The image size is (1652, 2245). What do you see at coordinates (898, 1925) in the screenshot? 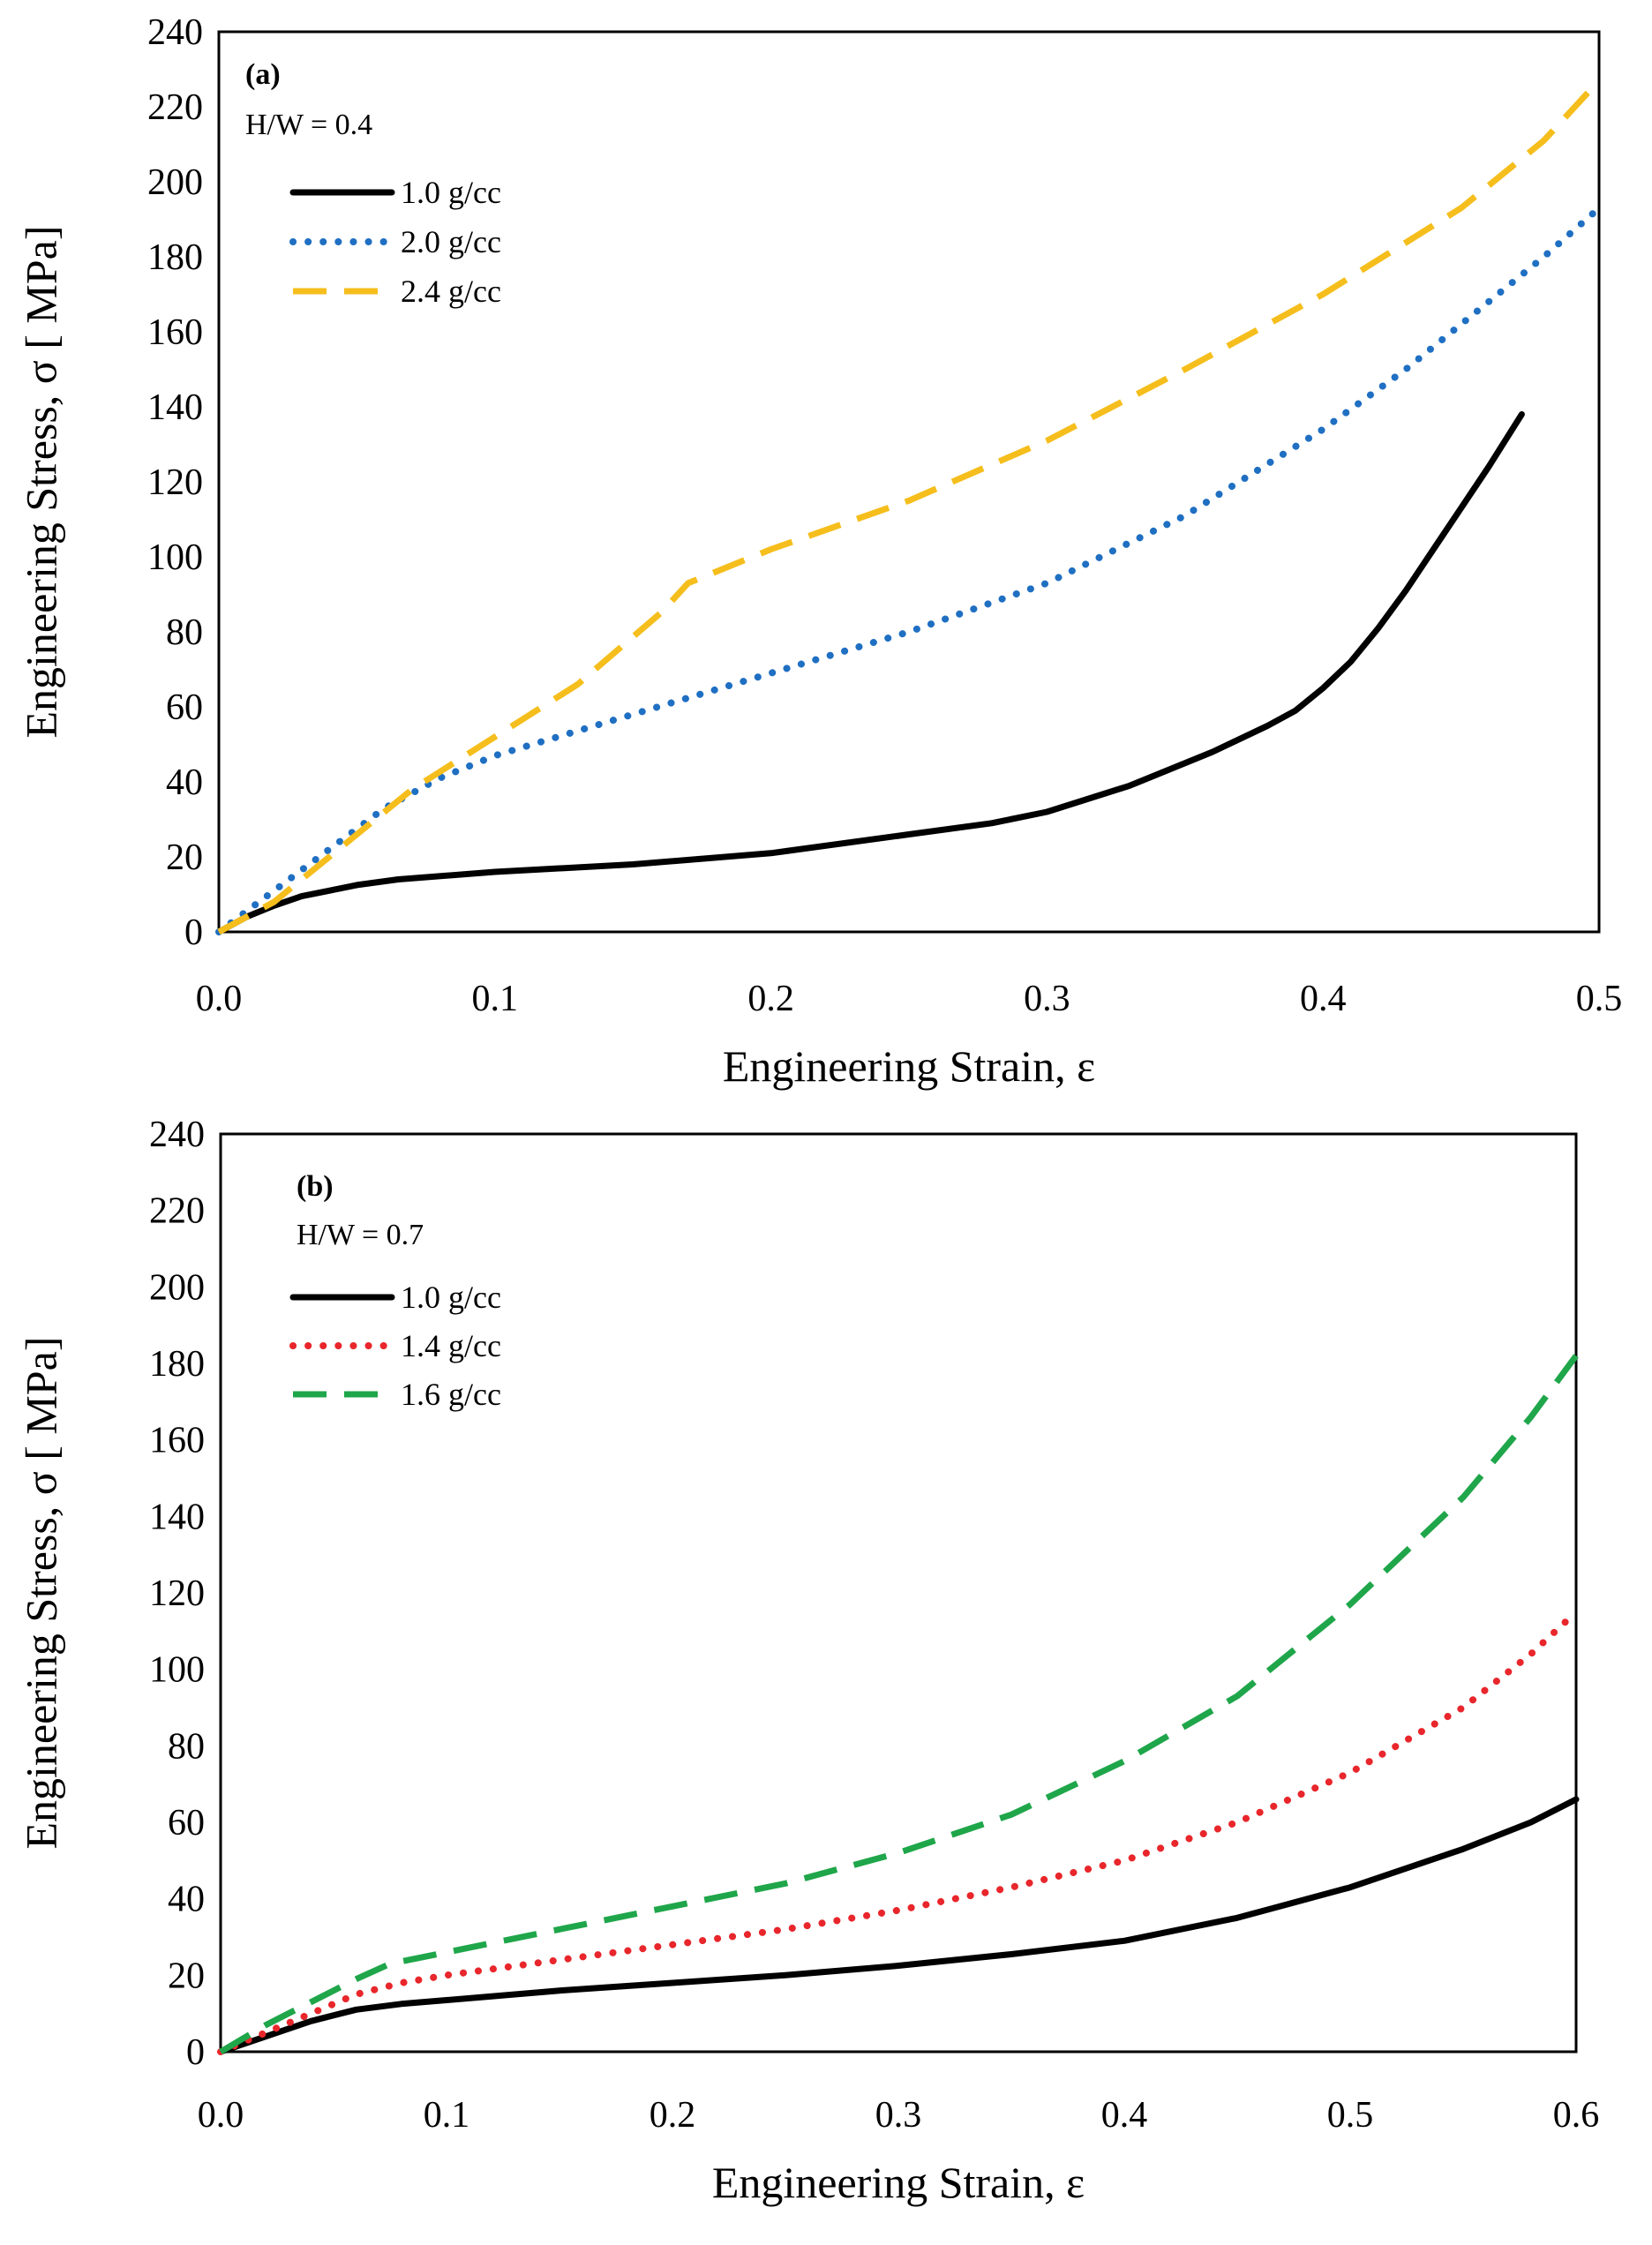
I see `series-line-1-0-g-cc` at bounding box center [898, 1925].